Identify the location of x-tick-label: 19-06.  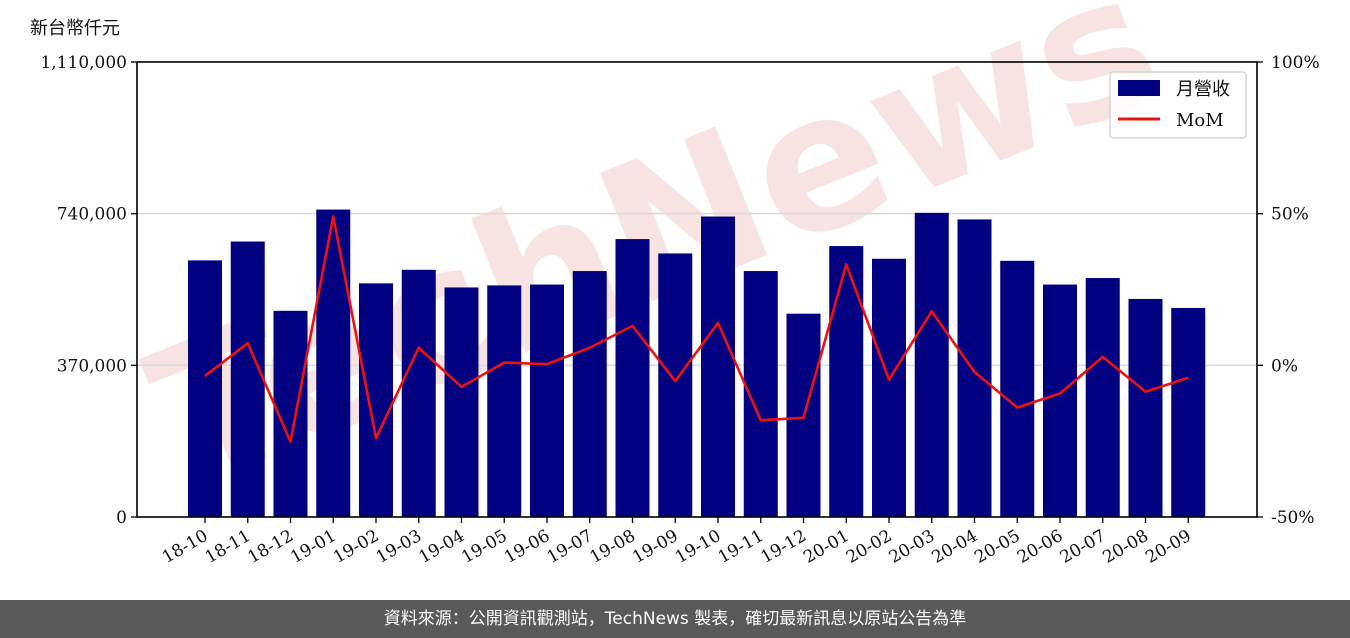
(527, 547).